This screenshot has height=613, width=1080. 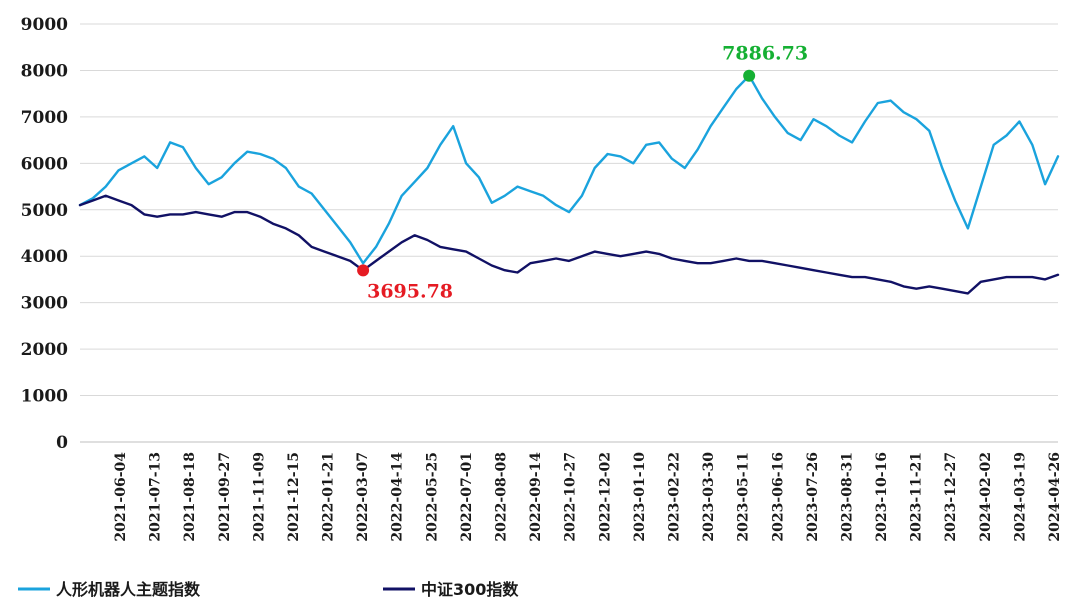 What do you see at coordinates (1055, 497) in the screenshot?
I see `x-tick-label: 2024-04-26` at bounding box center [1055, 497].